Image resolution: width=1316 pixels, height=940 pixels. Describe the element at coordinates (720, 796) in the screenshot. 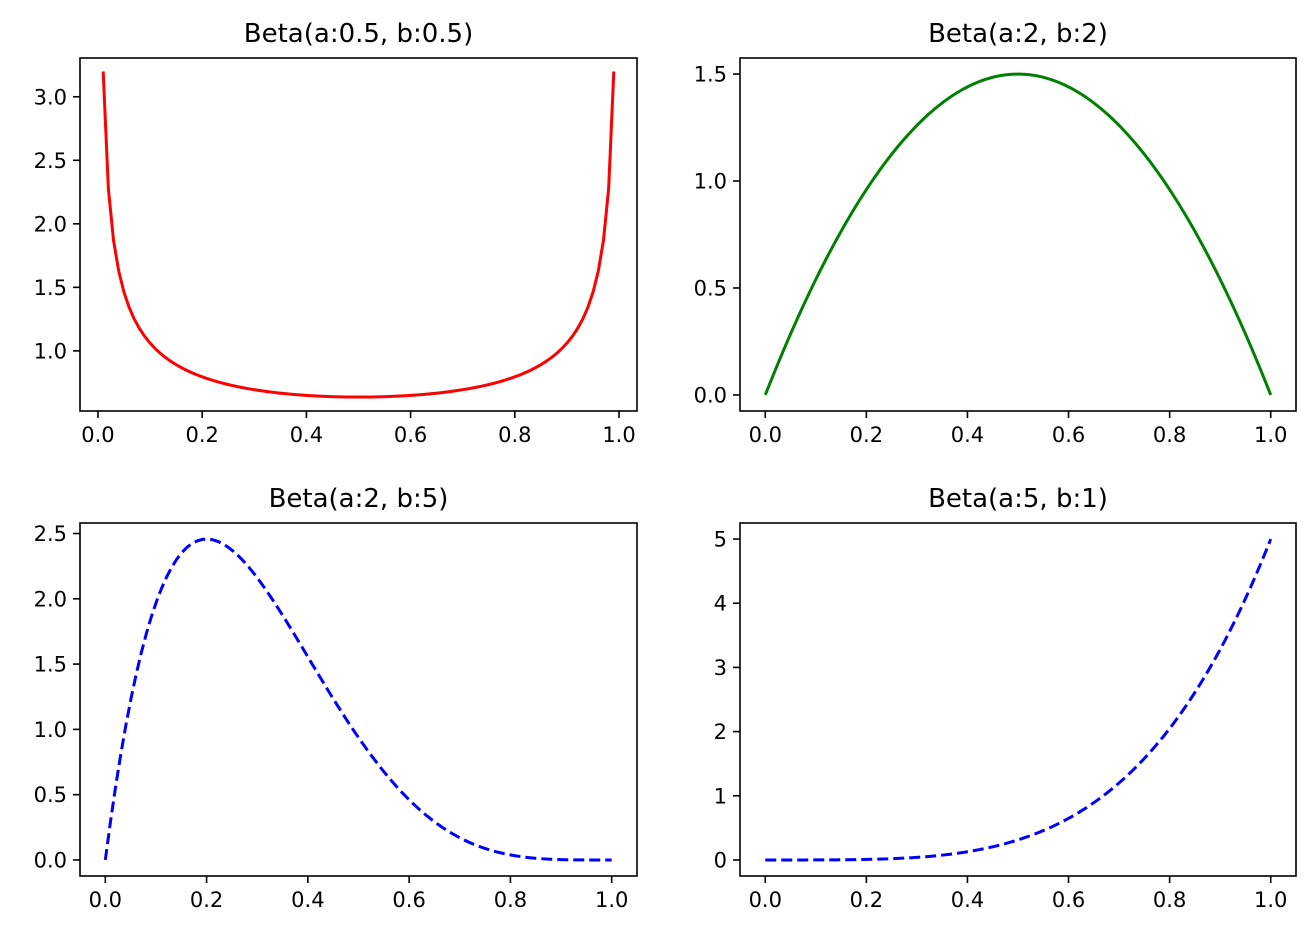

I see `y-tick-label: 1` at that location.